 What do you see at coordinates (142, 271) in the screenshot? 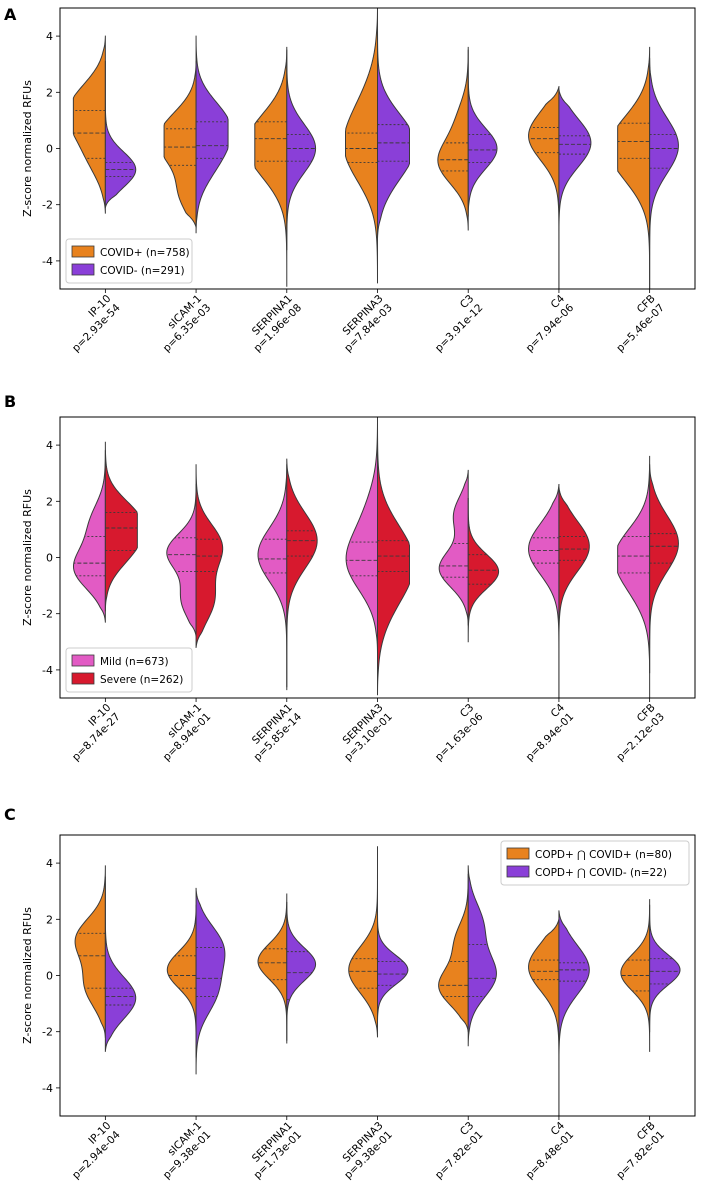
I see `legend-label: COVID- (n=291)` at bounding box center [142, 271].